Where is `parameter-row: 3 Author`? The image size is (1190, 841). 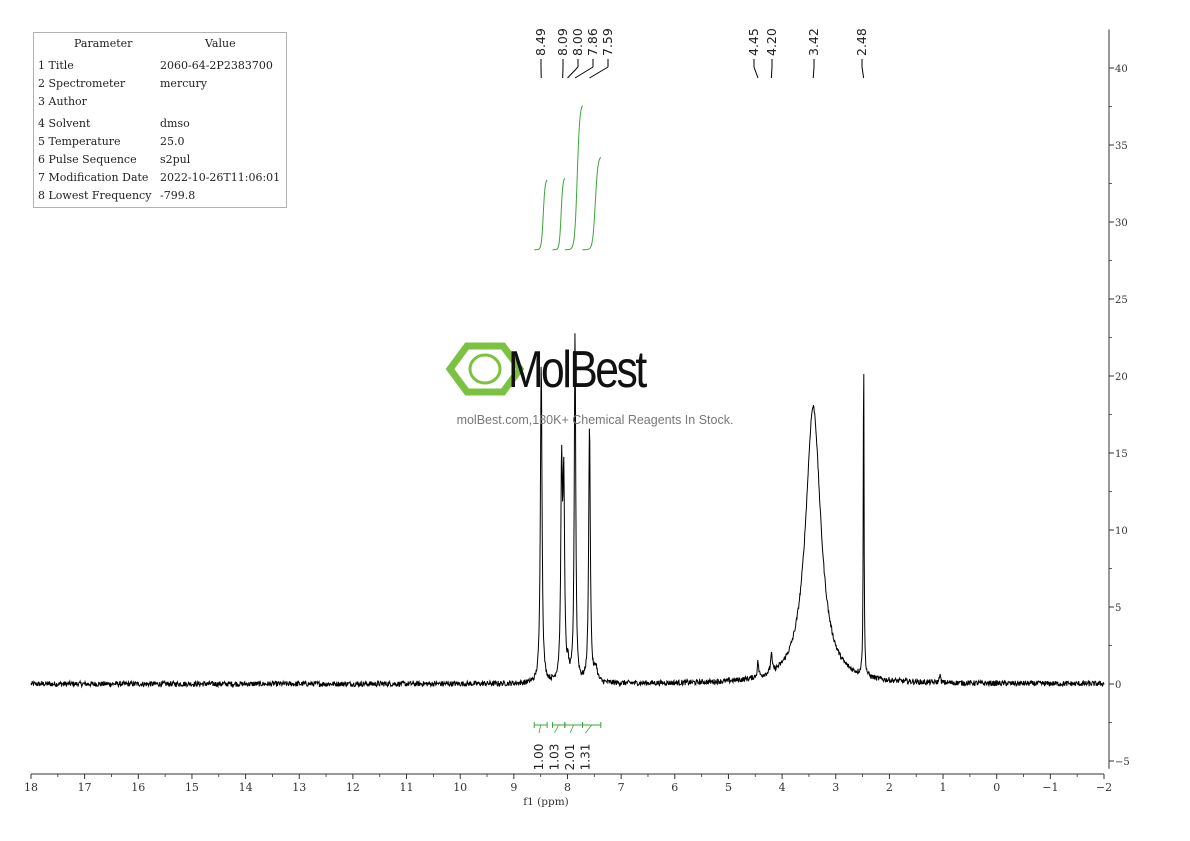 parameter-row: 3 Author is located at coordinates (160, 102).